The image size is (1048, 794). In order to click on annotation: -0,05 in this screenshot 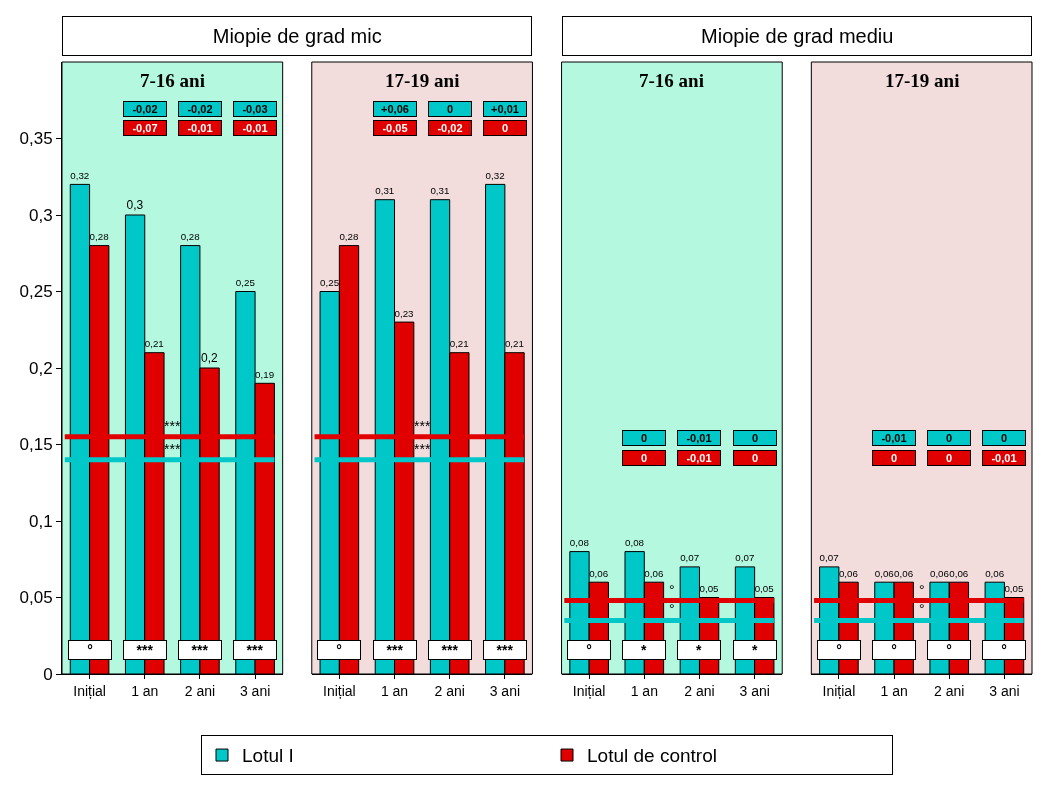, I will do `click(395, 128)`.